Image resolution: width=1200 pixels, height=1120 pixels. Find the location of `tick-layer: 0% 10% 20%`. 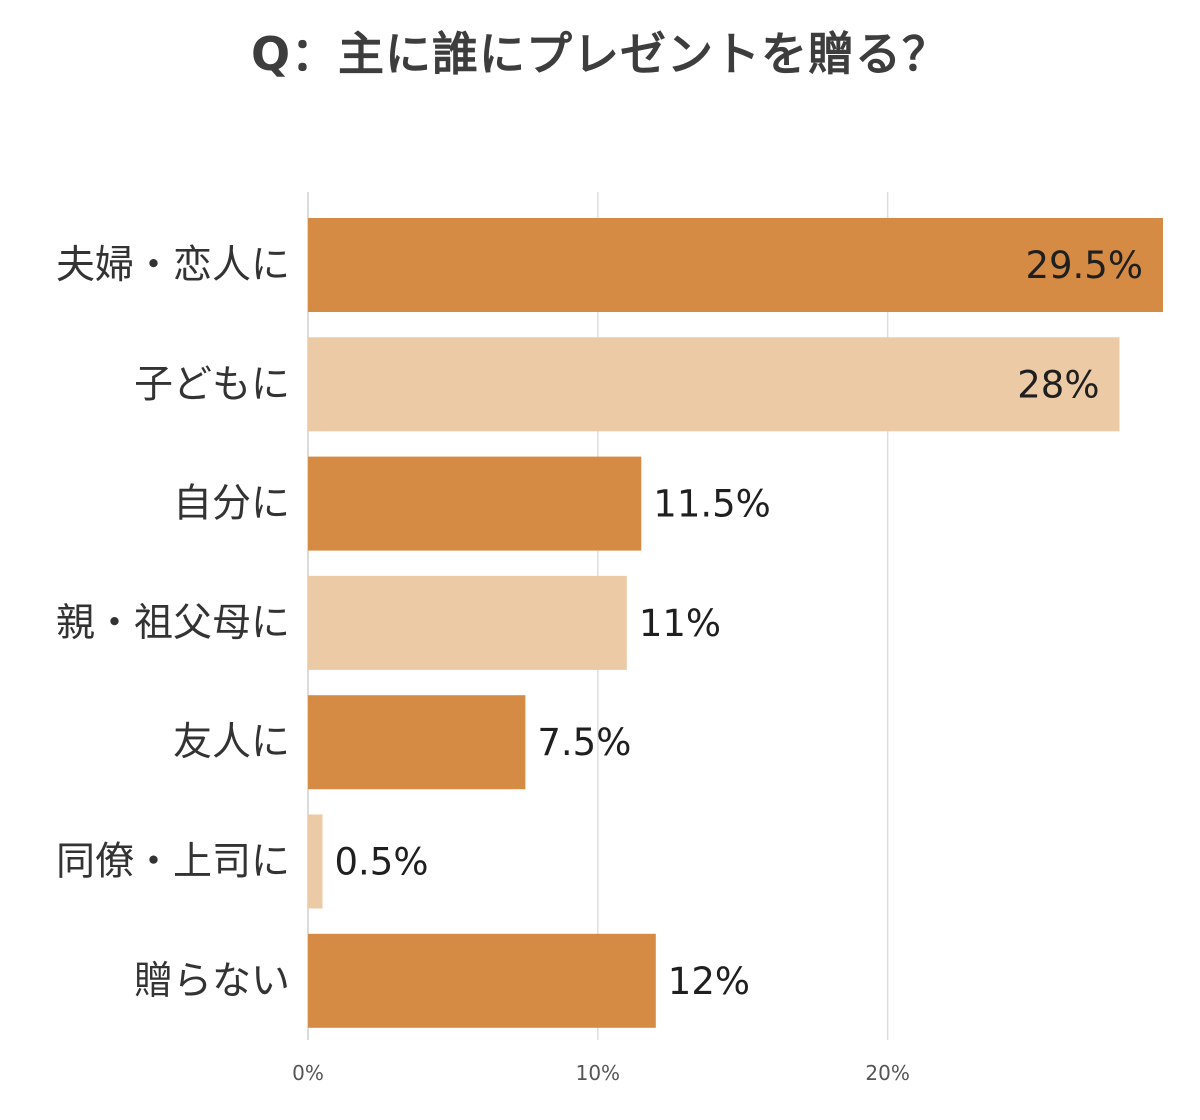

tick-layer: 0% 10% 20% is located at coordinates (601, 1073).